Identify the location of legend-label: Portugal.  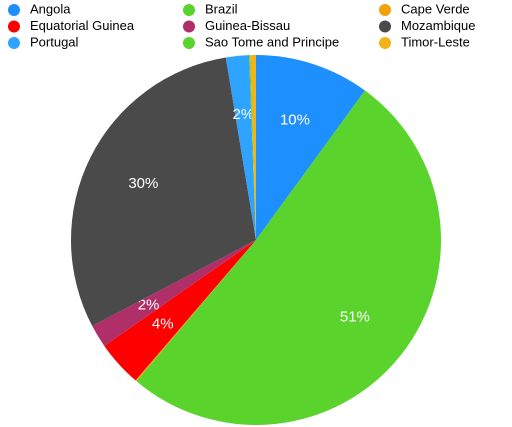
(54, 41).